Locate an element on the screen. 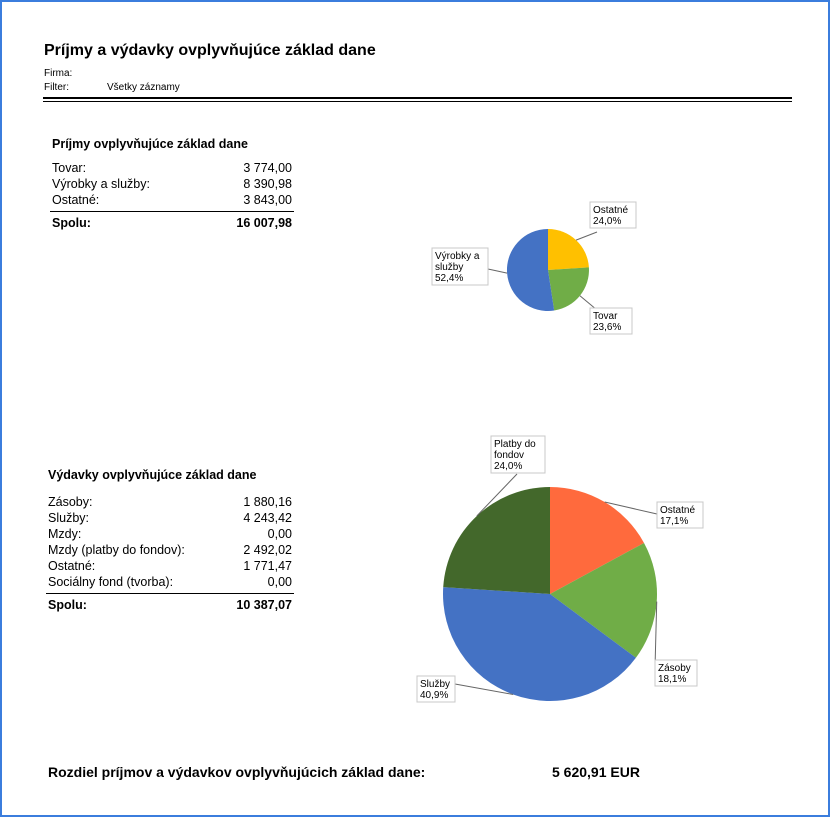  pie-slice-tovar is located at coordinates (569, 289).